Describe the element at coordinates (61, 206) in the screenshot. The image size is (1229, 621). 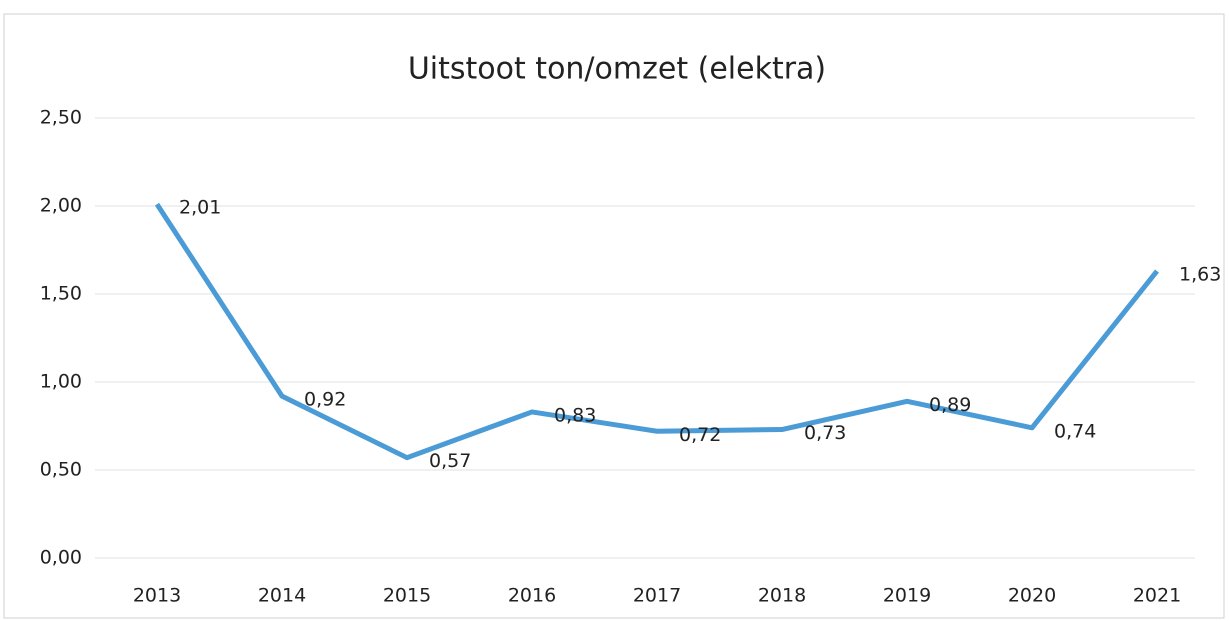
I see `y-tick-label: 2,00` at that location.